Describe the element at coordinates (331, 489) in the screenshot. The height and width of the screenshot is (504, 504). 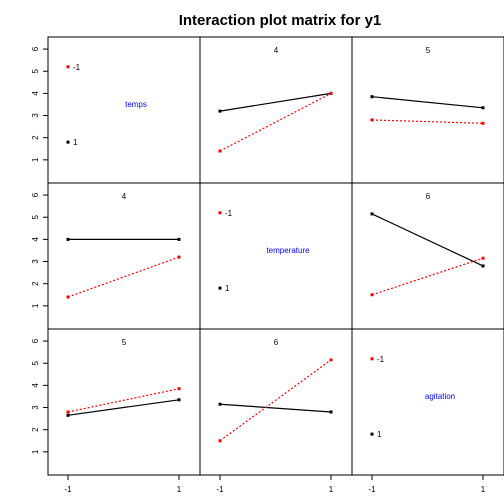
I see `x-tick-label-1-1: 1` at that location.